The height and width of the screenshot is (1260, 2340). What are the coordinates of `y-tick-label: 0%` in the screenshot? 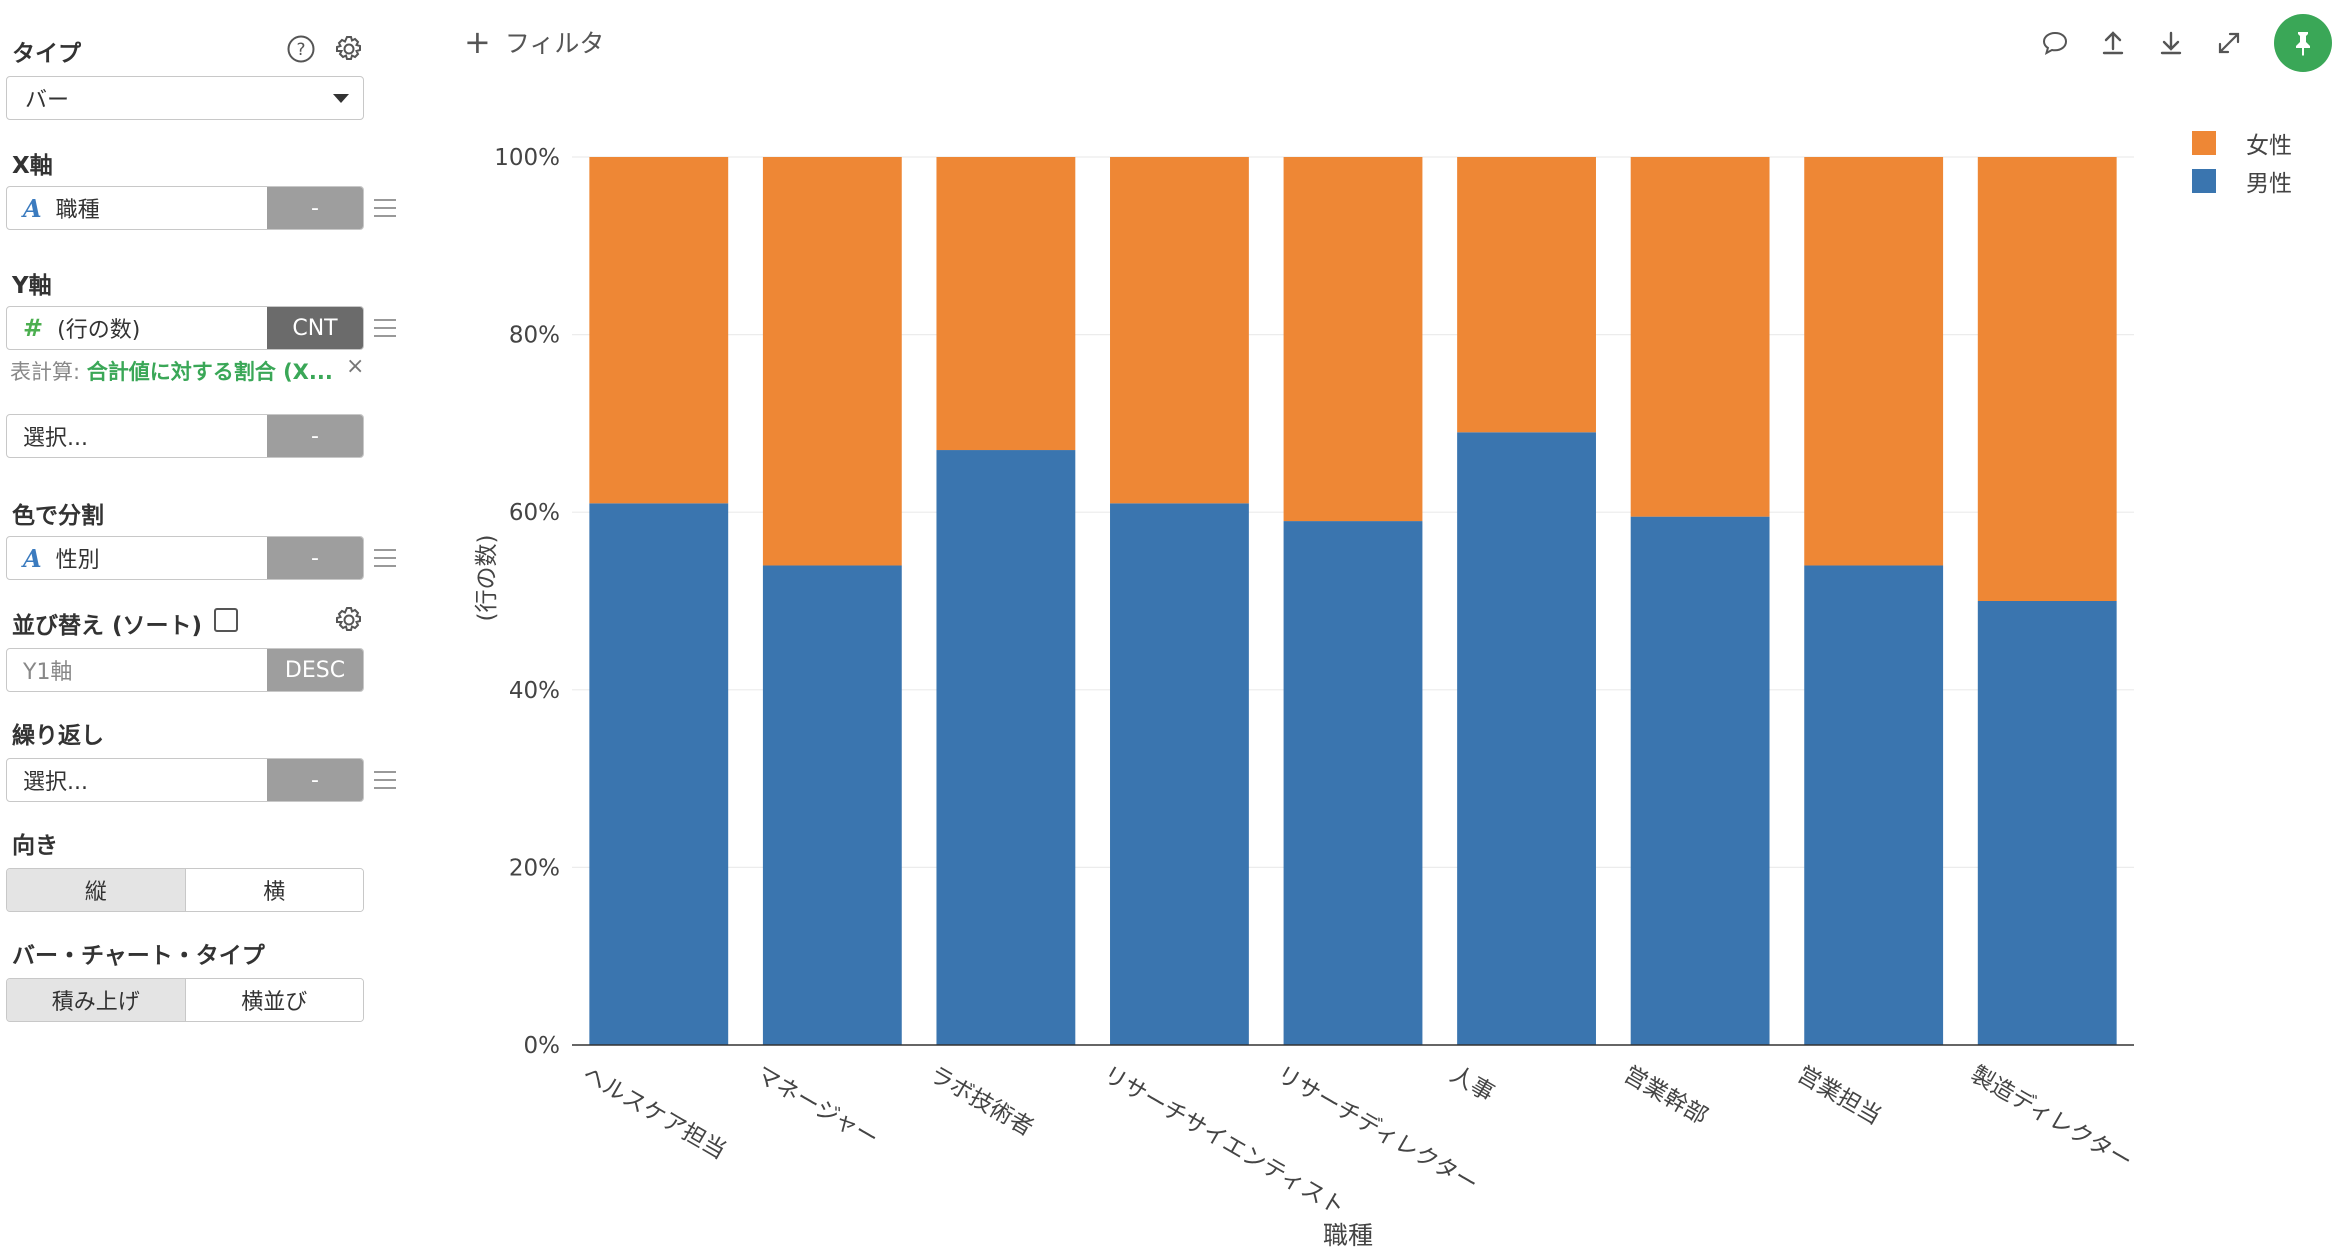 It's located at (542, 1046).